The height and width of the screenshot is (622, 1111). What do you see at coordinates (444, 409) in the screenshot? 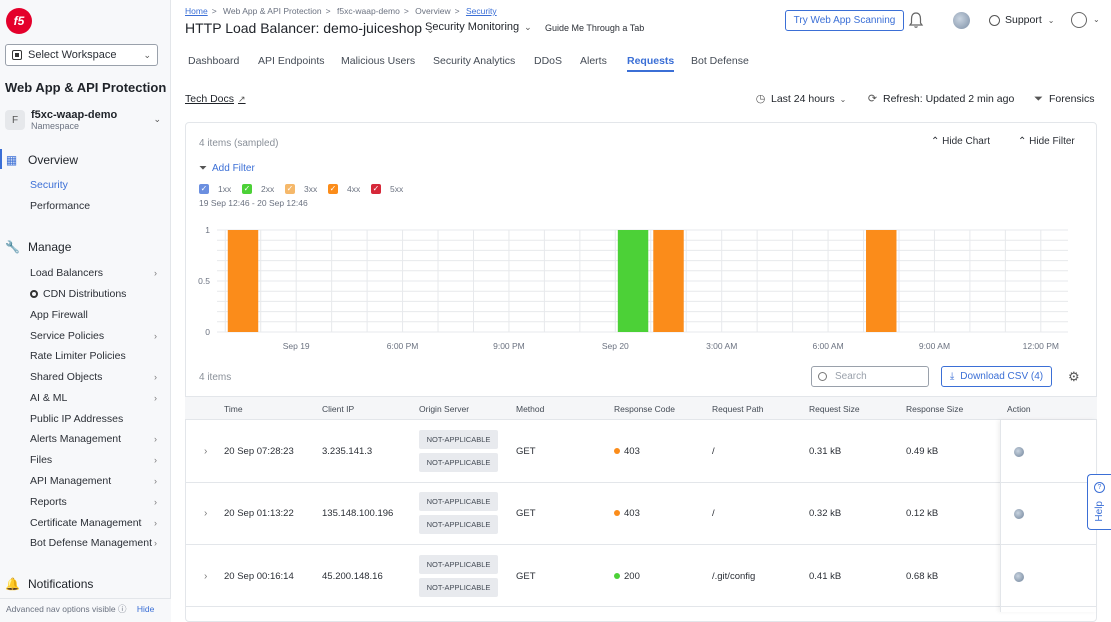
I see `column-header-origin-server: Origin Server` at bounding box center [444, 409].